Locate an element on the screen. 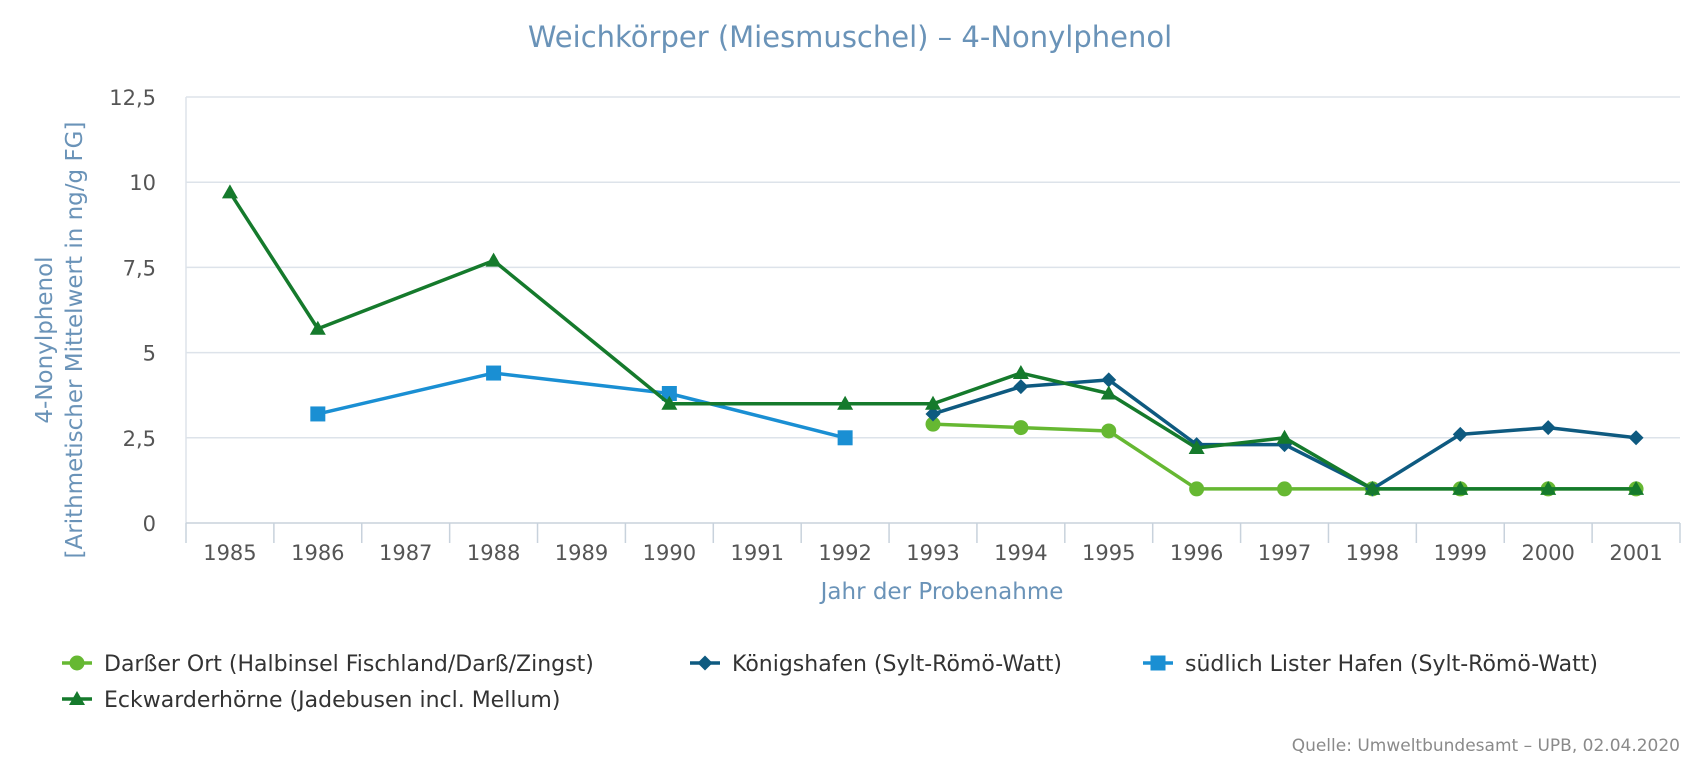 The image size is (1700, 760). legend-item: südlich Lister Hafen (Sylt-Römö-Watt) is located at coordinates (1370, 664).